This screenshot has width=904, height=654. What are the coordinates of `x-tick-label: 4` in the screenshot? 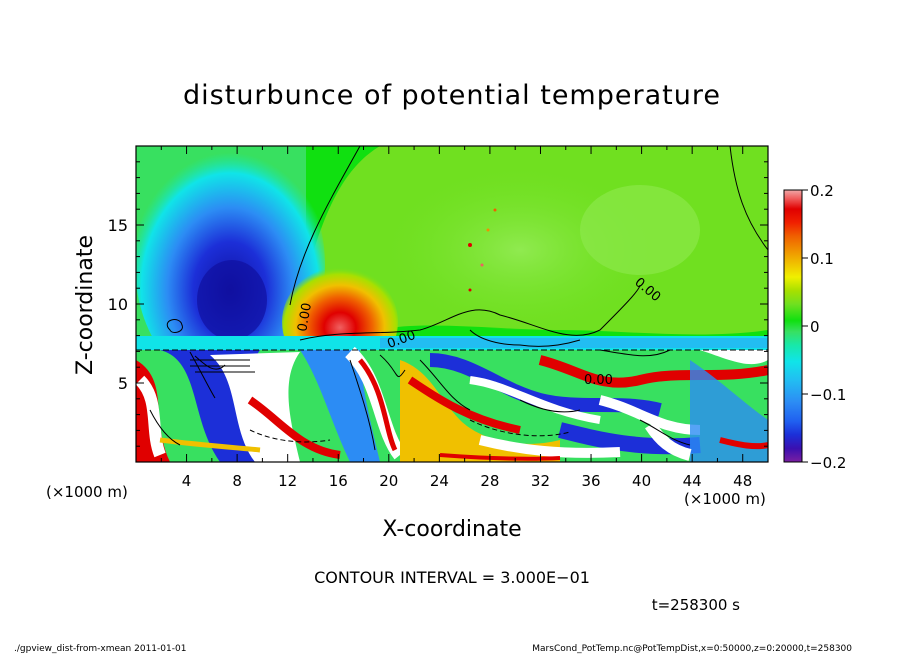 It's located at (187, 481).